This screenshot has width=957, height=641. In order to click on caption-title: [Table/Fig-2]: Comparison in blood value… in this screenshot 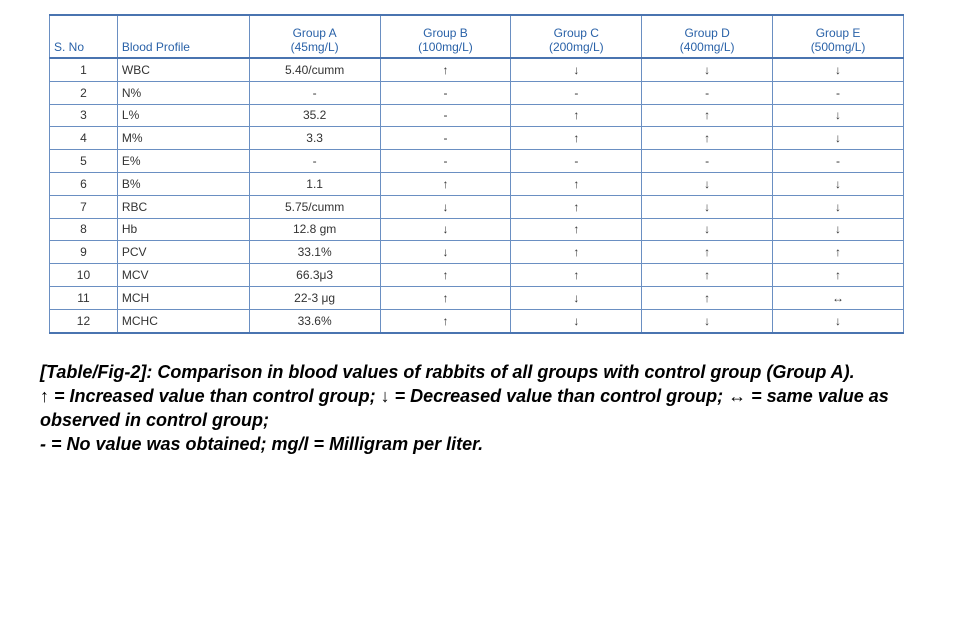, I will do `click(447, 372)`.